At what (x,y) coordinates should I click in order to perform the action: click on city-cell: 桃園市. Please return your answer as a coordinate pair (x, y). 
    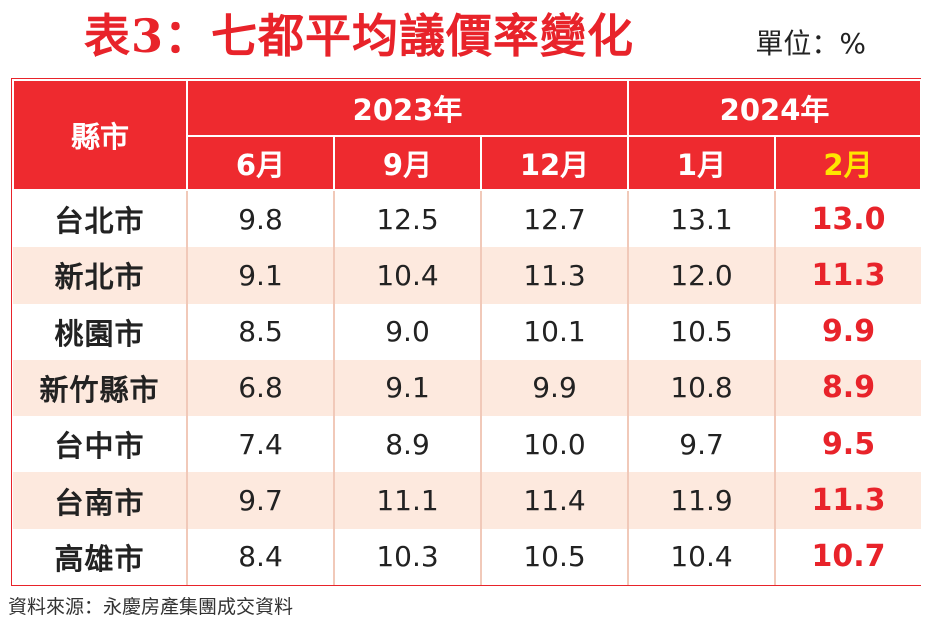
    Looking at the image, I should click on (100, 331).